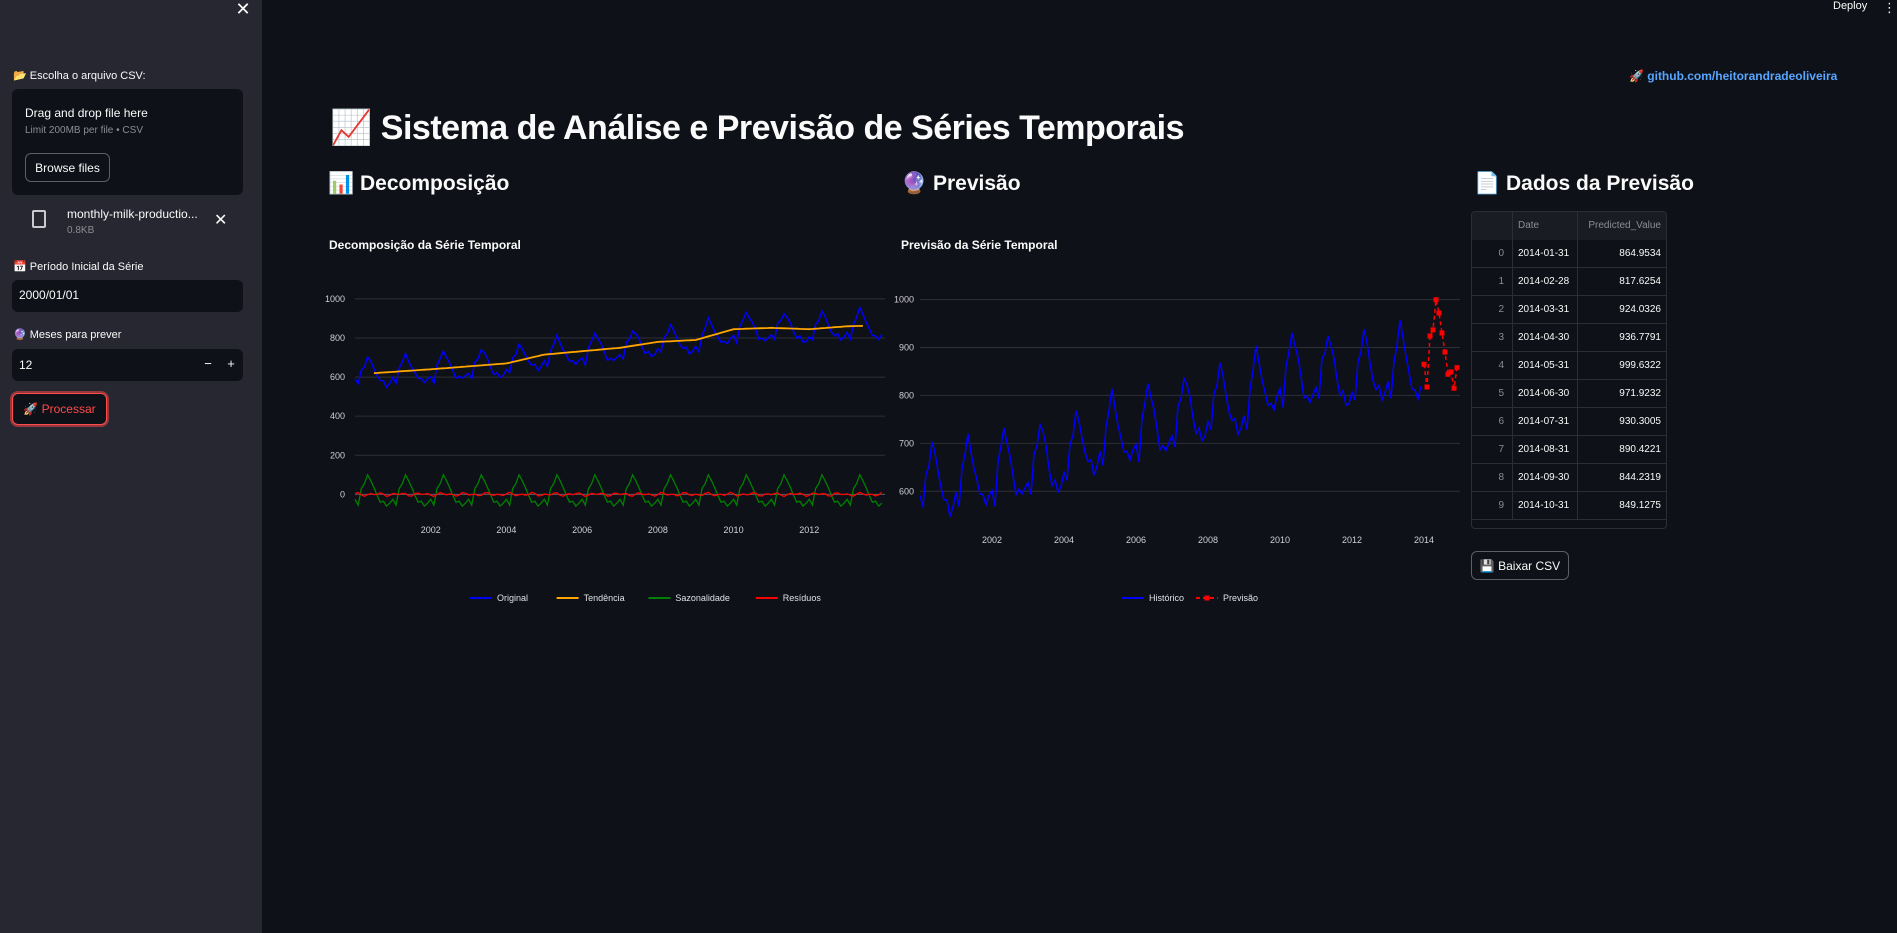  Describe the element at coordinates (1545, 506) in the screenshot. I see `row-date: 2014-10-31` at that location.